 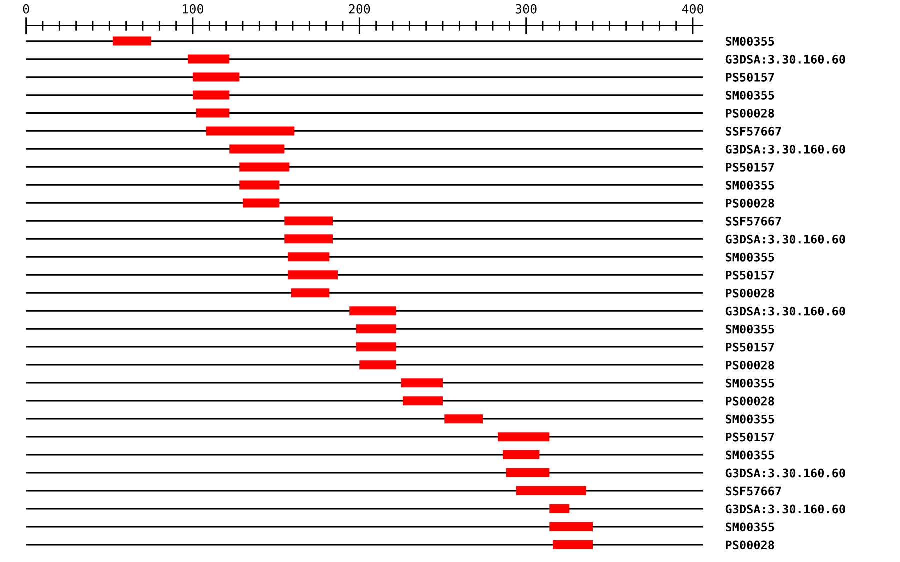 I want to click on x-tick-label: 300, so click(x=526, y=9).